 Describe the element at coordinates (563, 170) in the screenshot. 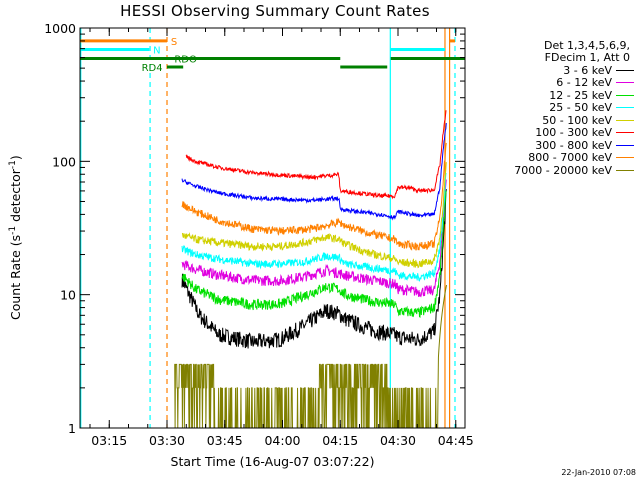

I see `legend-label: 7000 - 20000 keV` at that location.